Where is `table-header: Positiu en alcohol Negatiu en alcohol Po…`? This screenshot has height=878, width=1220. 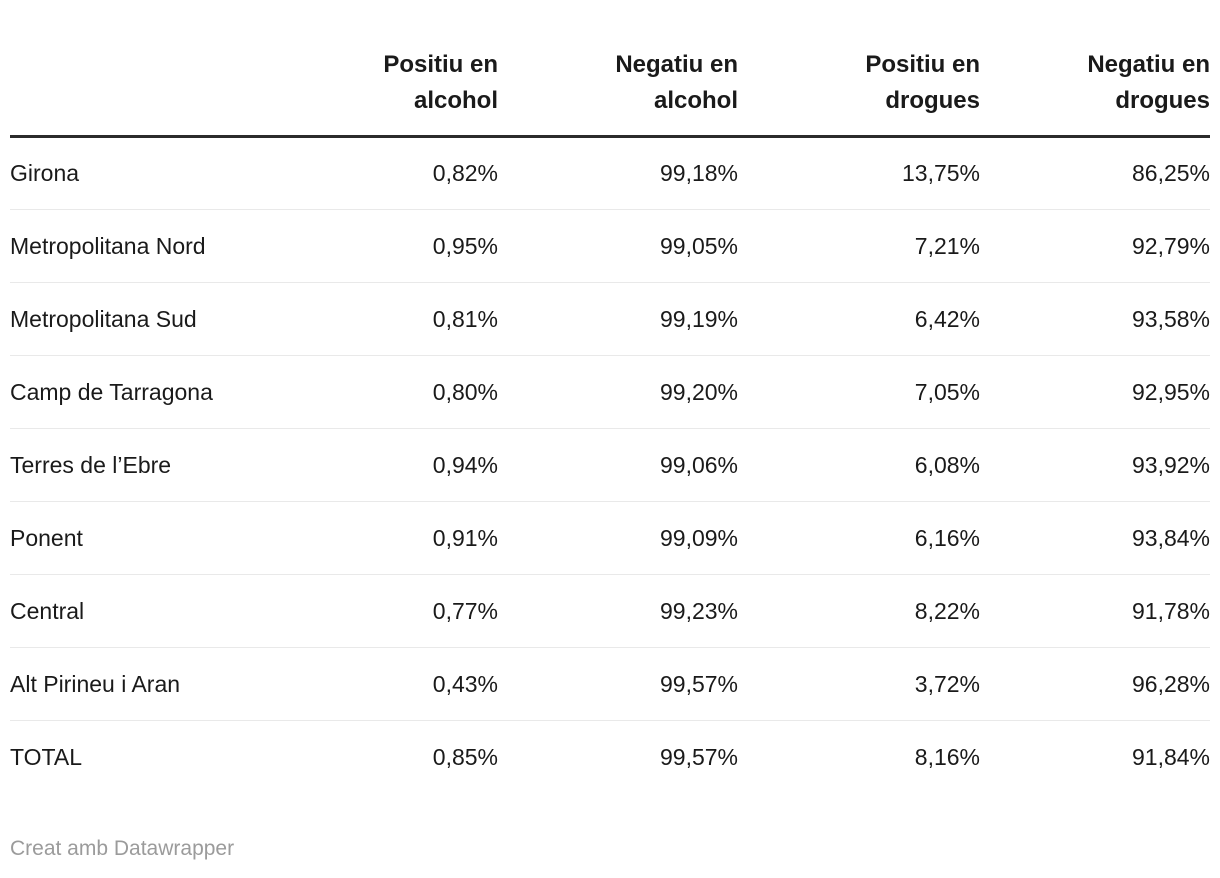
table-header: Positiu en alcohol Negatiu en alcohol Po… is located at coordinates (610, 92).